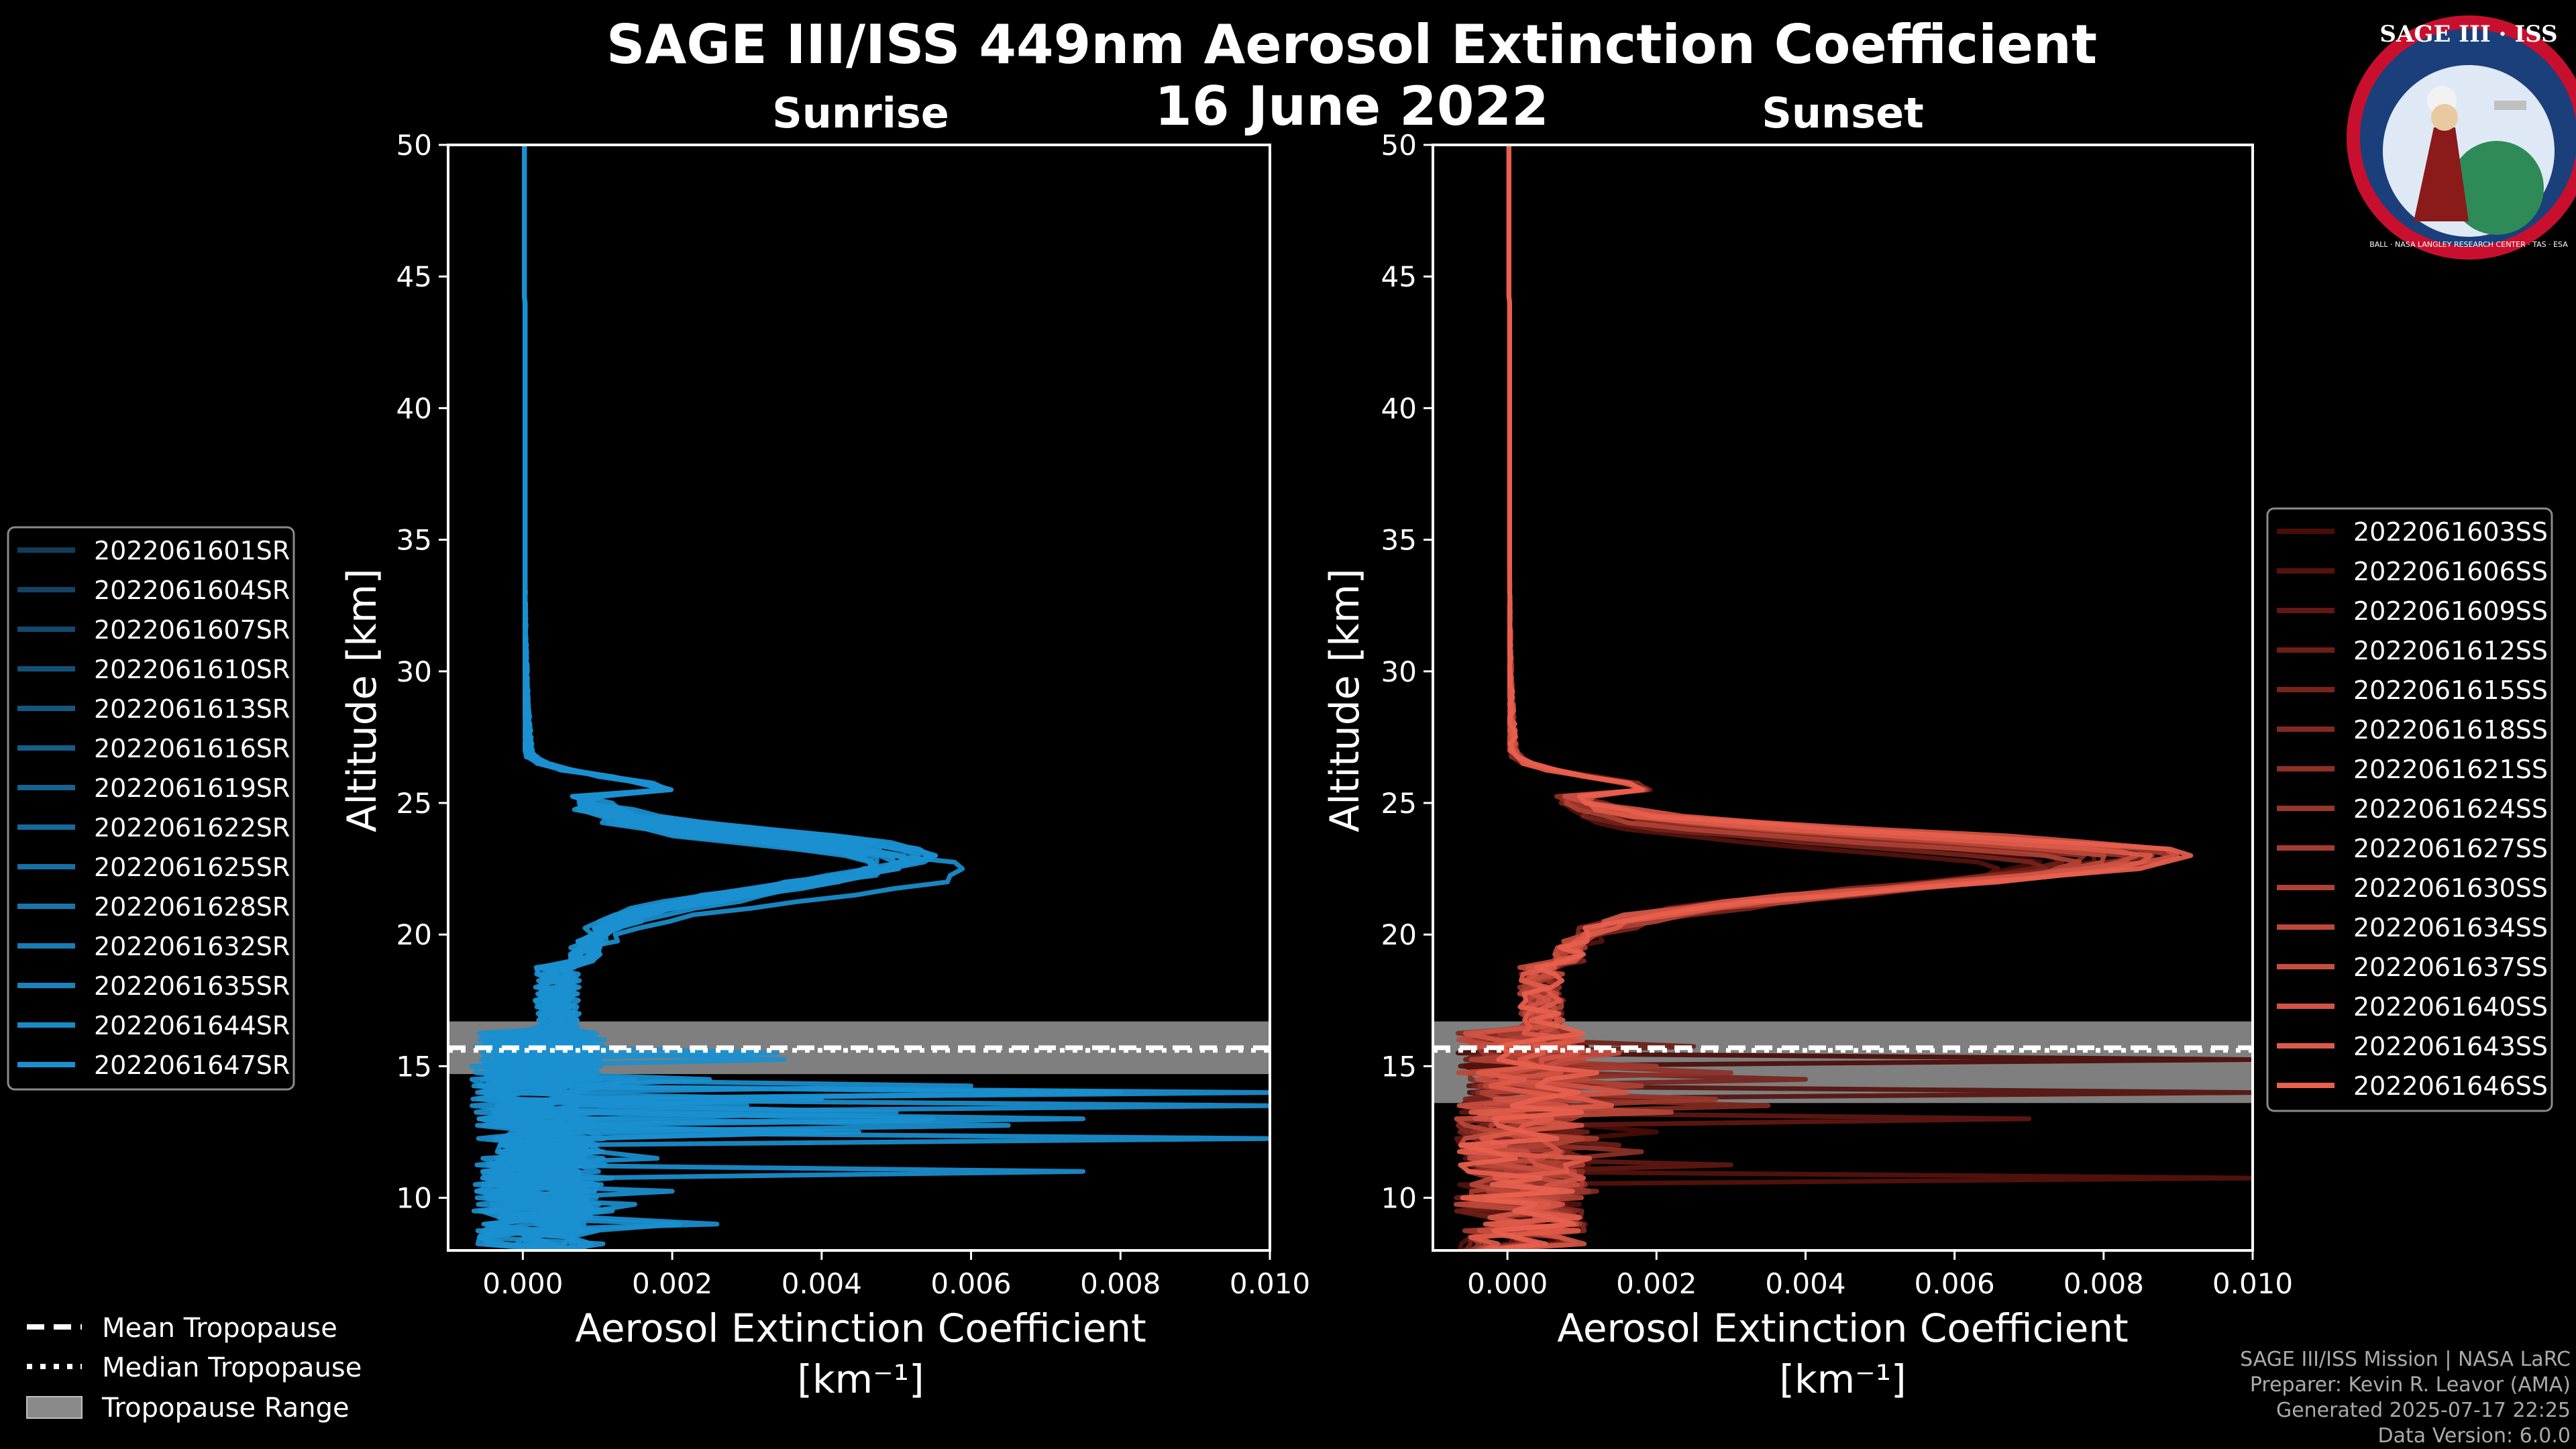 The image size is (2576, 1449). I want to click on legend-label-2022061615SS: 2022061615SS, so click(2450, 690).